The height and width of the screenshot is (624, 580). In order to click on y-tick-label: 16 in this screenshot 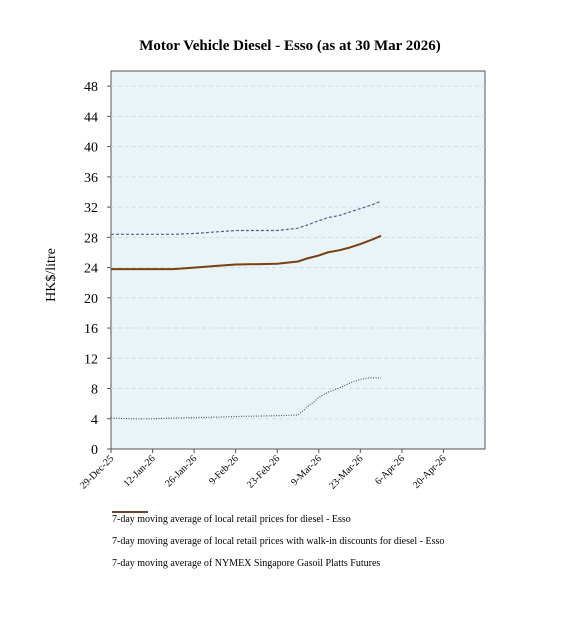, I will do `click(91, 329)`.